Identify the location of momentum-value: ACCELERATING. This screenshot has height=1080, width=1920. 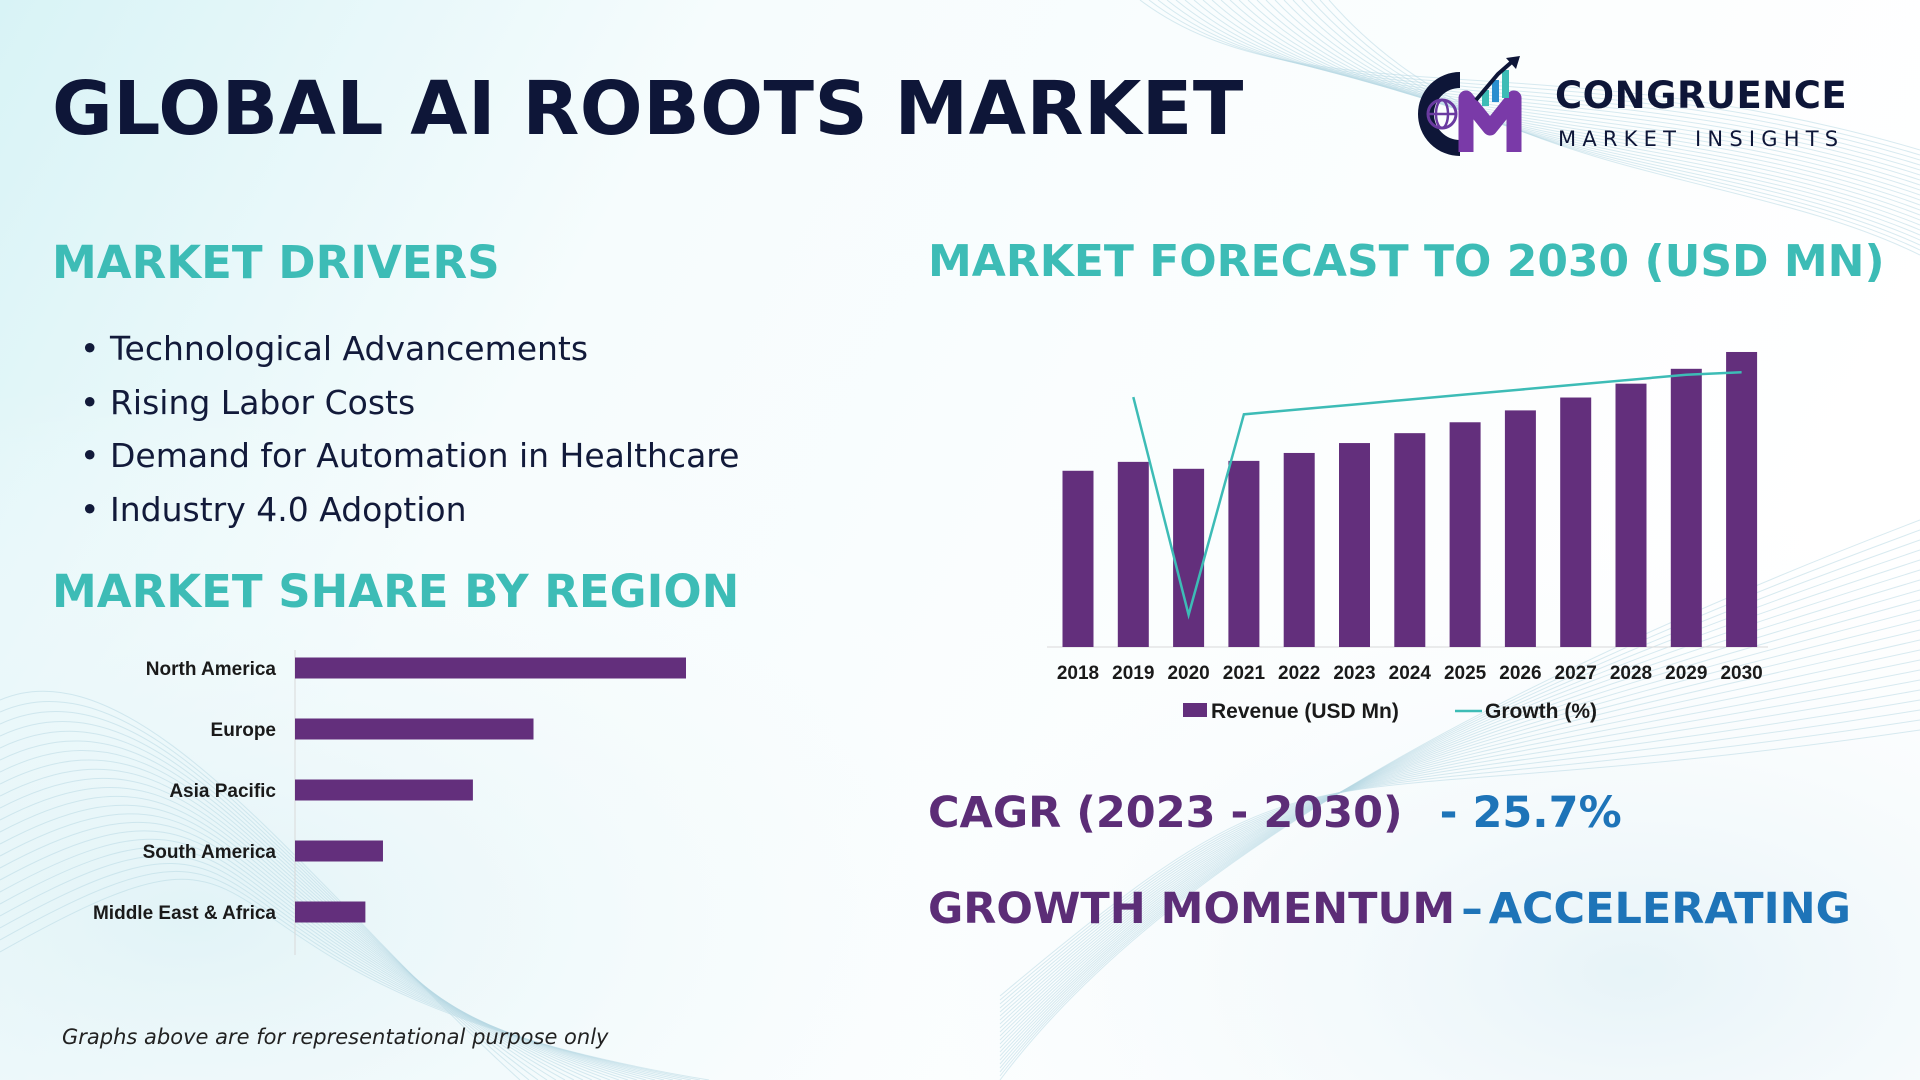
(1669, 909).